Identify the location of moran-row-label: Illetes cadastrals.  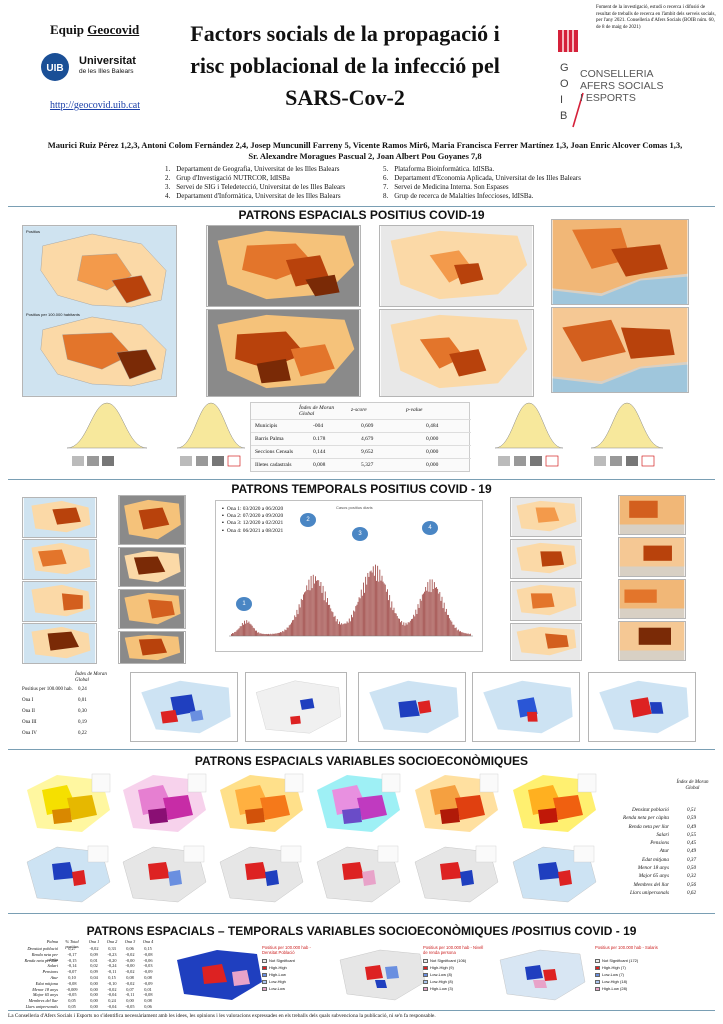
(273, 465).